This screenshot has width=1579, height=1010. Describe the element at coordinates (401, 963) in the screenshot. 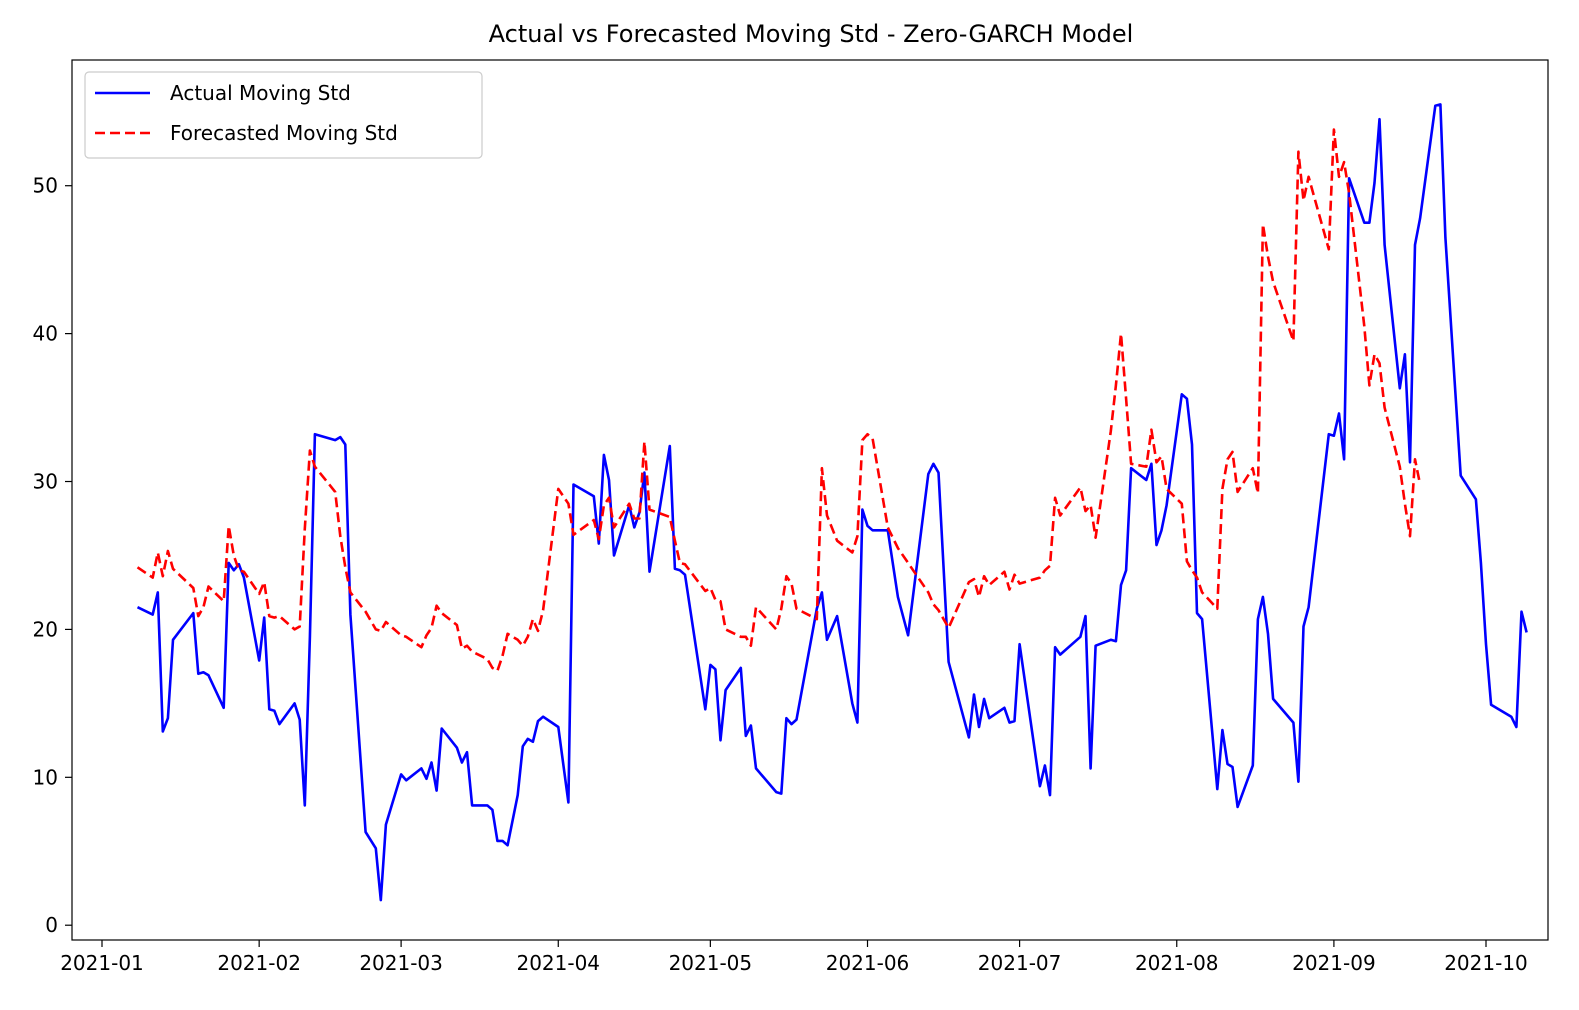

I see `x-tick-label: 2021-03` at that location.